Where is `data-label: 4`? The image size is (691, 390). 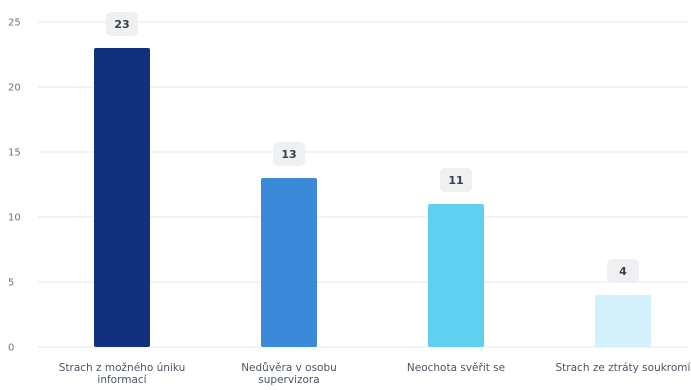
data-label: 4 is located at coordinates (623, 271).